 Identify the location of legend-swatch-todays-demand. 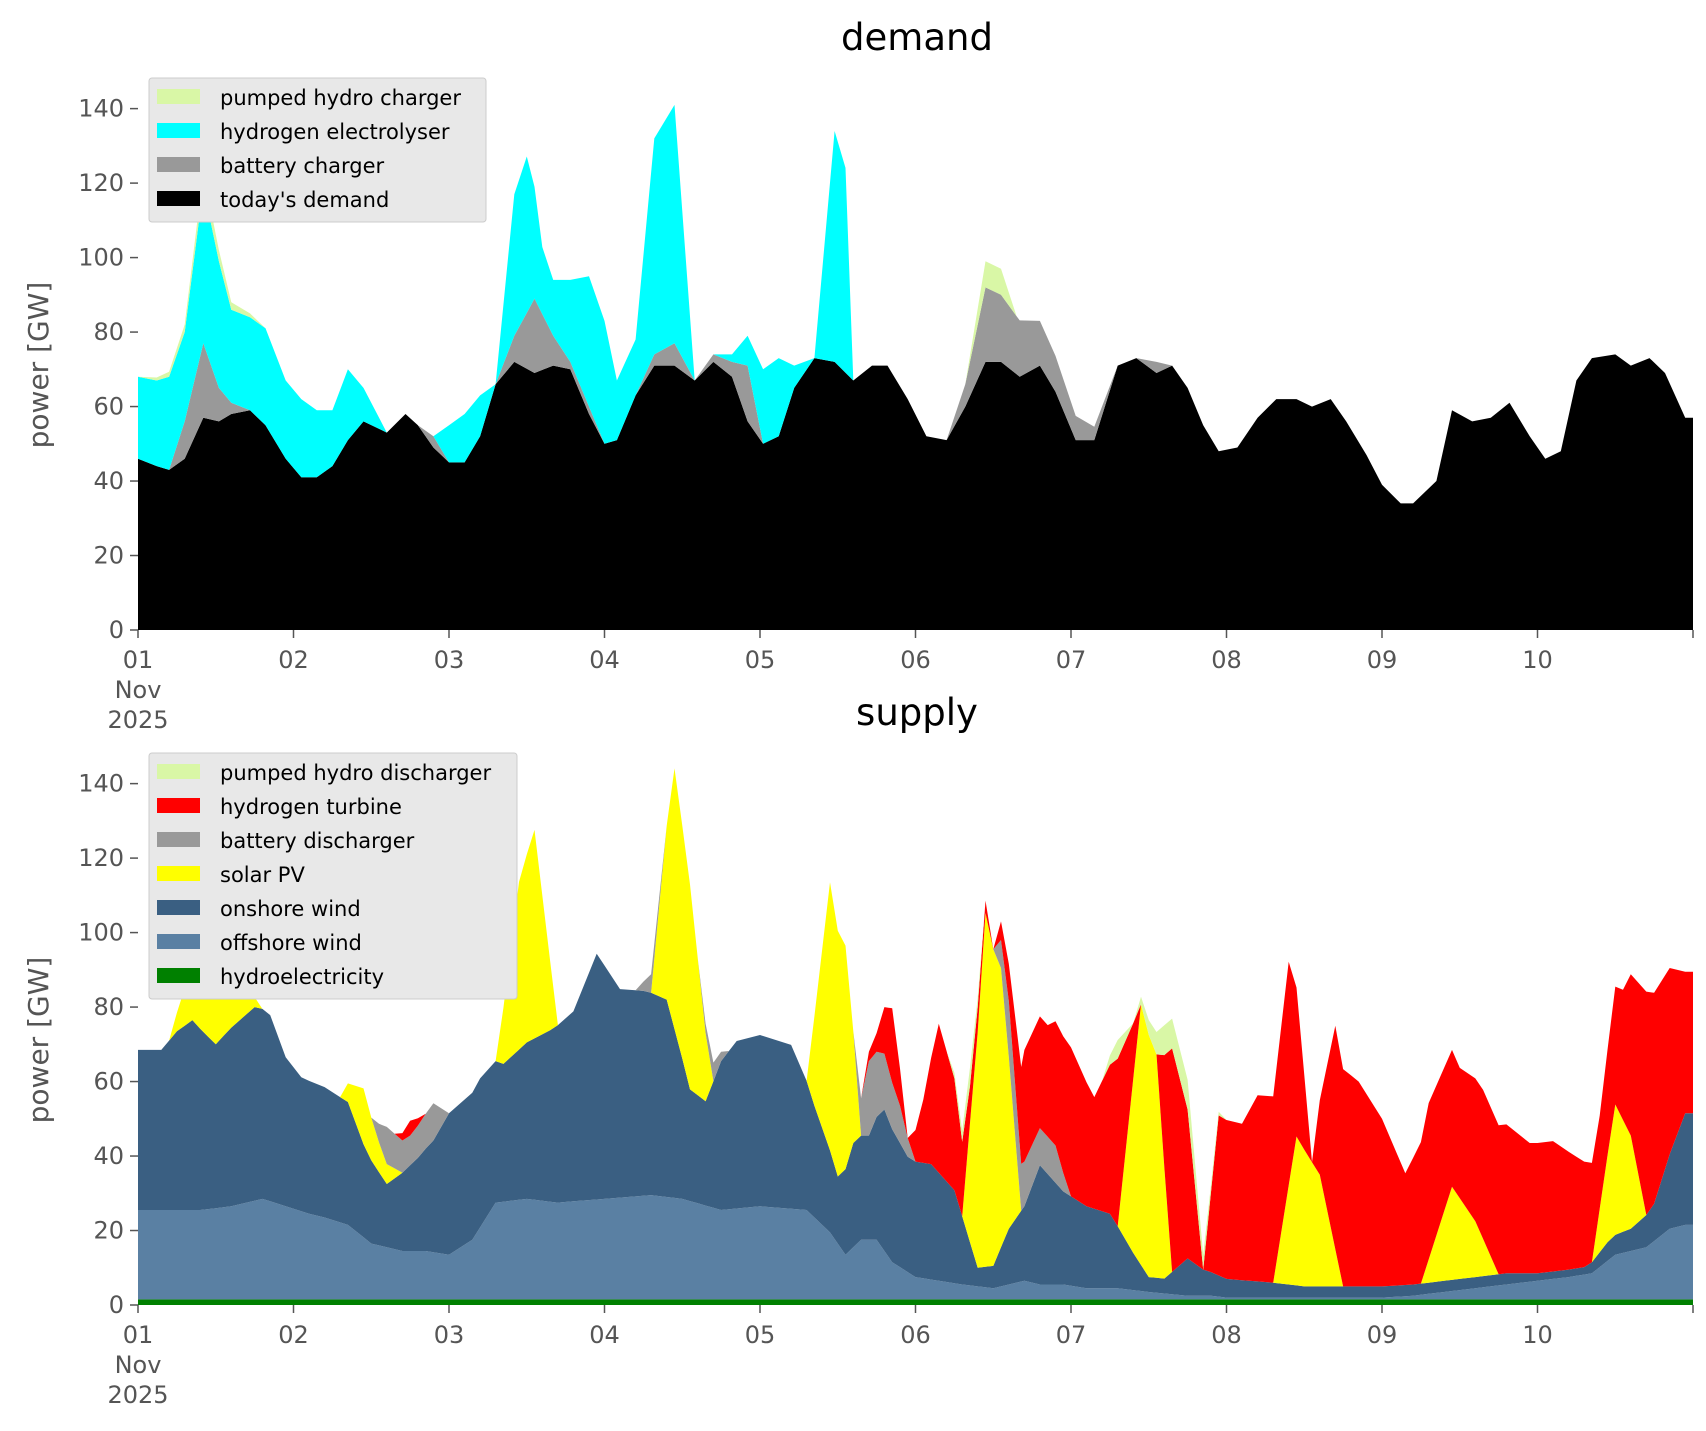
(178, 198).